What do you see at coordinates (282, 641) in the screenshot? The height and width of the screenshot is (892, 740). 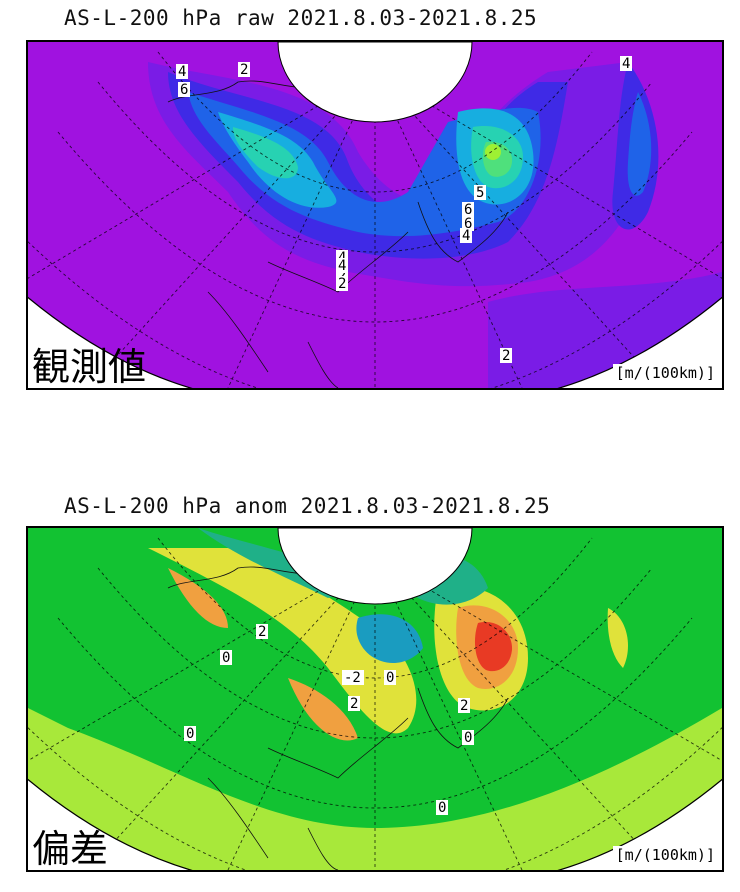 I see `positive-band-west` at bounding box center [282, 641].